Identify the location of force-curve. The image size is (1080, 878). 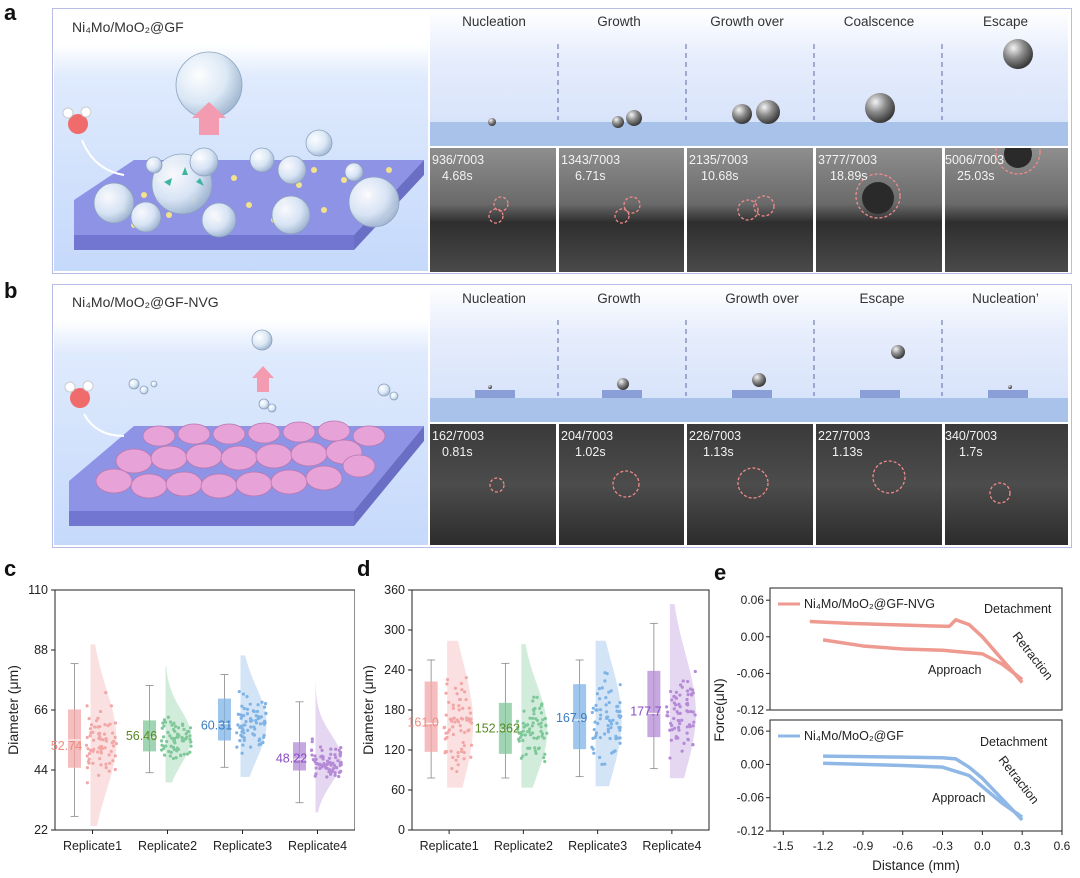
(923, 790).